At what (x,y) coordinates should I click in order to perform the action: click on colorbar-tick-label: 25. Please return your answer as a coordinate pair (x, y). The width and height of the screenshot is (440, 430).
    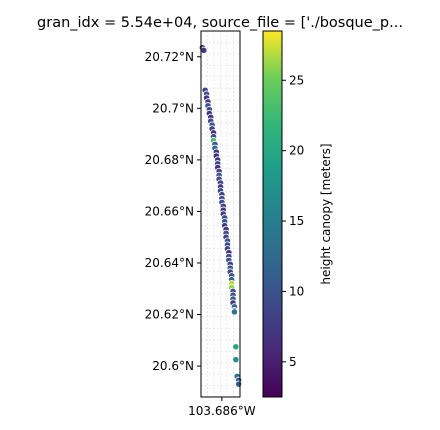
    Looking at the image, I should click on (296, 80).